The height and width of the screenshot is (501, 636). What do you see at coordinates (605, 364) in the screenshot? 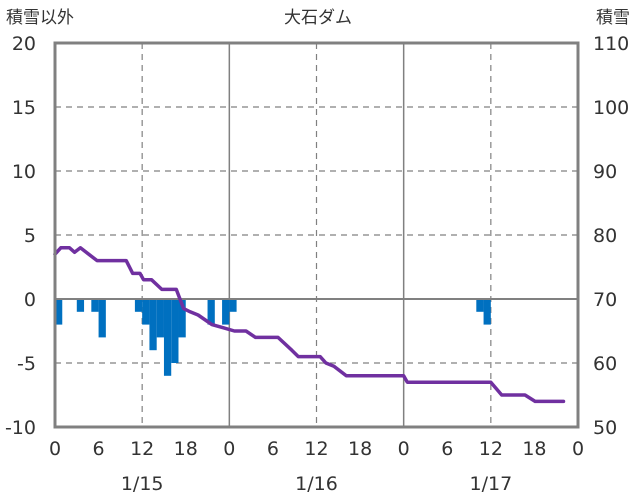
I see `right-tick-label: 60` at bounding box center [605, 364].